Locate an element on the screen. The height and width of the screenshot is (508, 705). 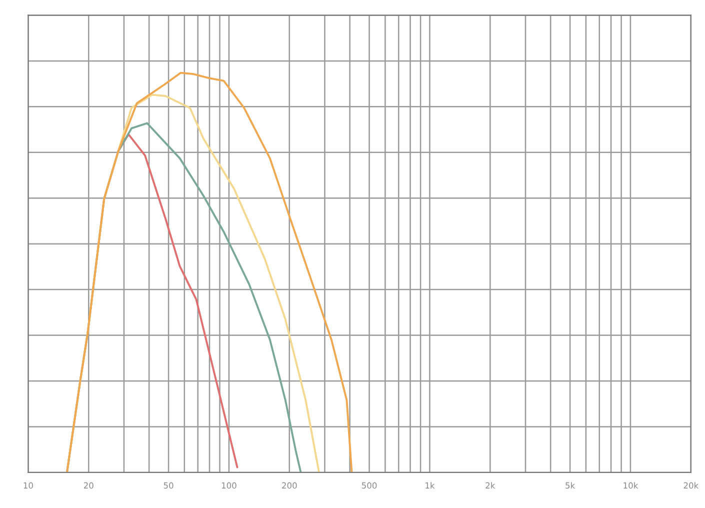
x-tick-label: 20 is located at coordinates (89, 485).